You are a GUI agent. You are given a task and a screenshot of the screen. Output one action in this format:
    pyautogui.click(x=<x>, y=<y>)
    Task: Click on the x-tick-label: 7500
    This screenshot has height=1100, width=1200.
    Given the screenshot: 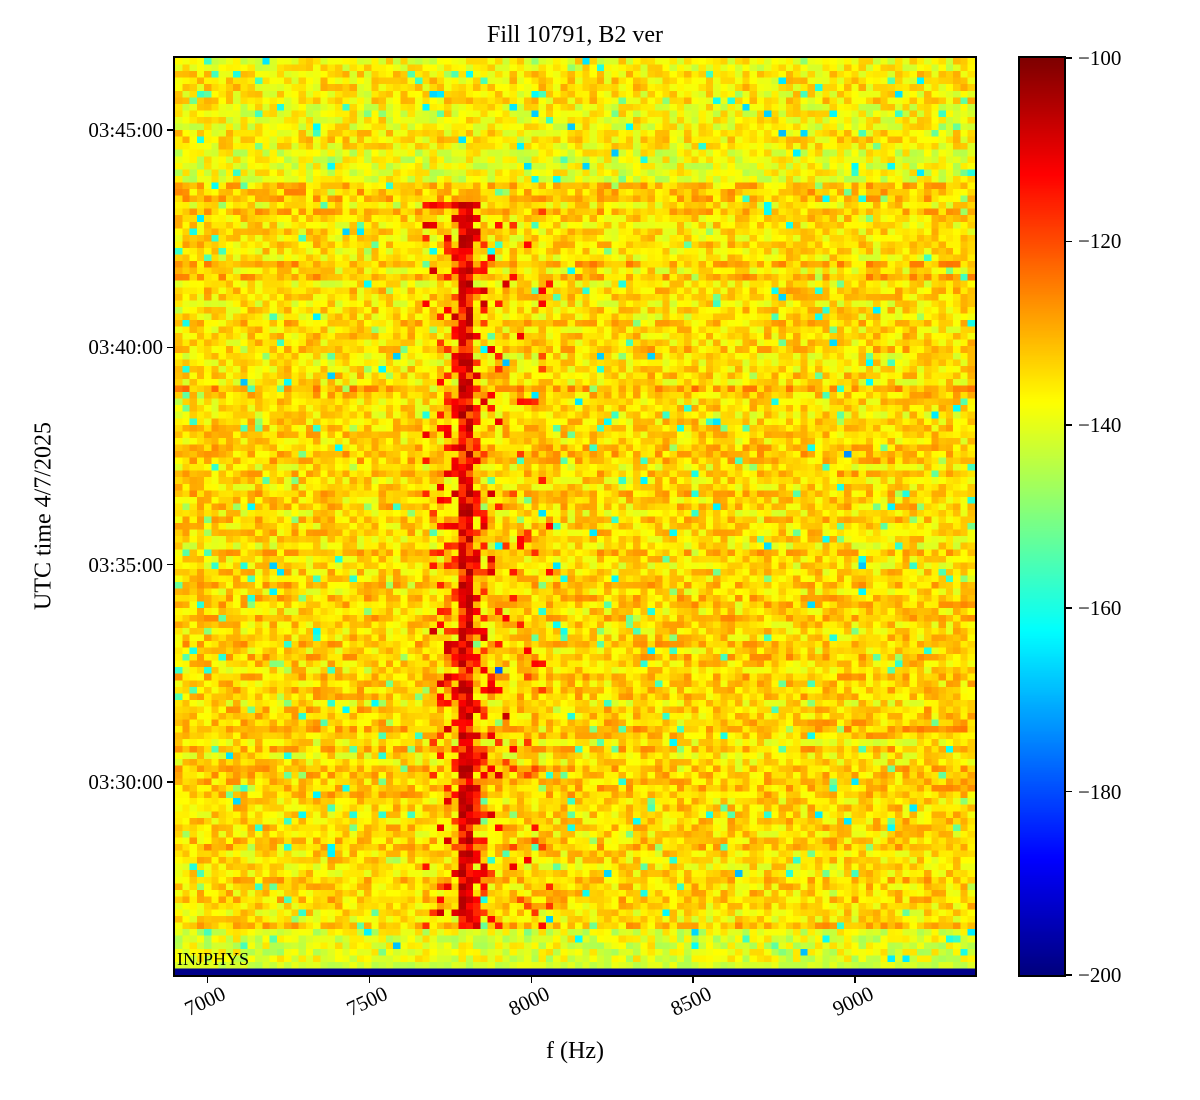 What is the action you would take?
    pyautogui.click(x=367, y=1001)
    